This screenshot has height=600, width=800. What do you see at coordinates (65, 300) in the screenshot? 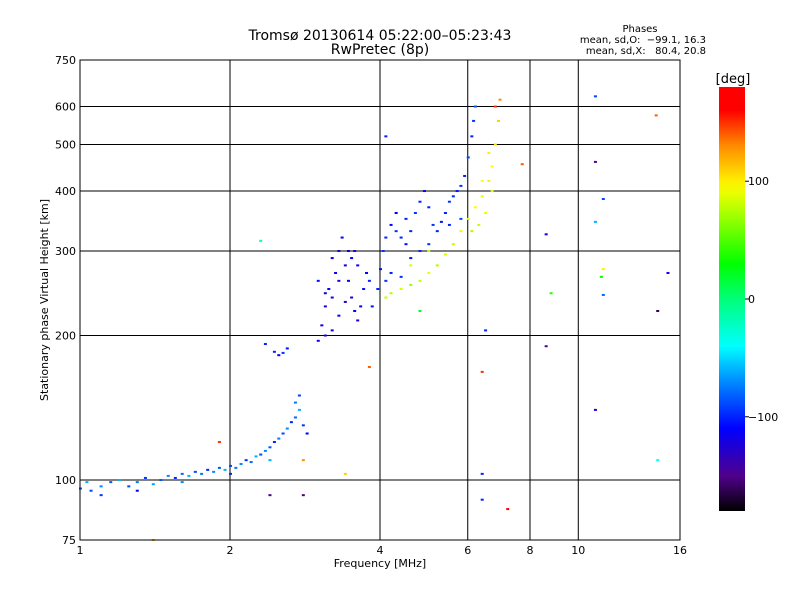
I see `y-tick-labels: 75 100 200 300 400 500 600 750` at bounding box center [65, 300].